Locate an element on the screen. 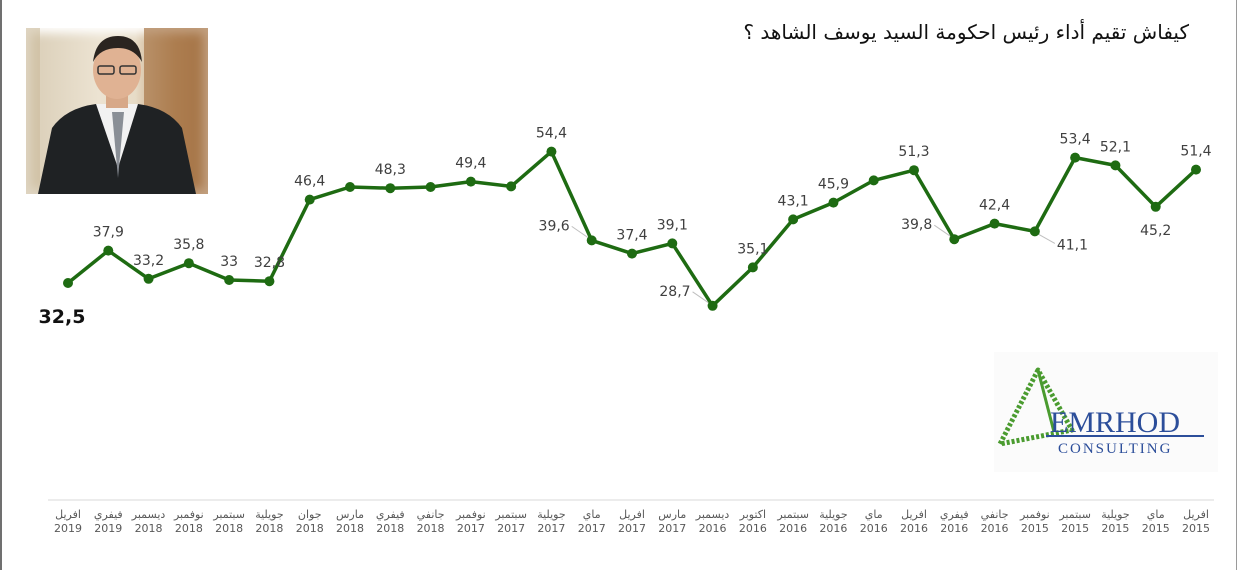 The height and width of the screenshot is (570, 1237). data-label-7: 46,4 is located at coordinates (309, 182).